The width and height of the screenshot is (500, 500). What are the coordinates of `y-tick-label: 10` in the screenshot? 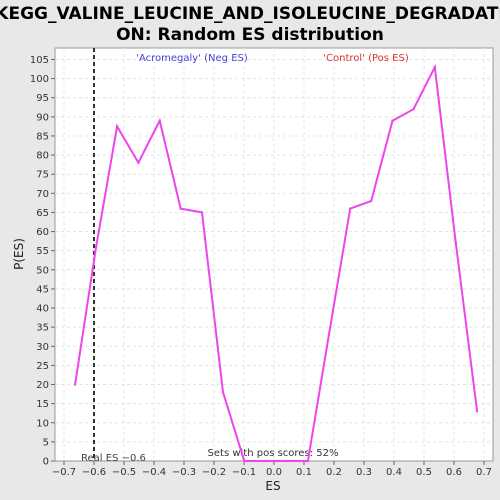 It's located at (42, 423).